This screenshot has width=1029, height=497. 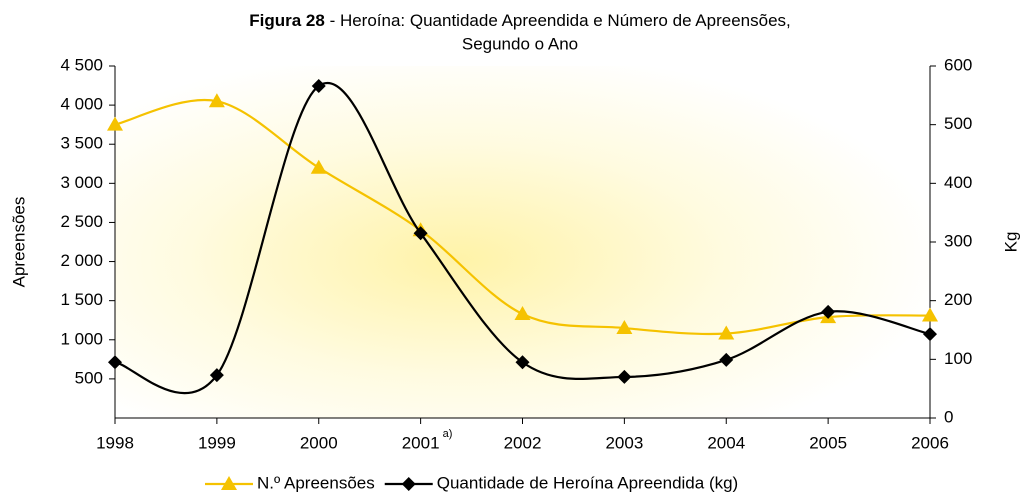 I want to click on y2-tick-label: 500, so click(x=958, y=123).